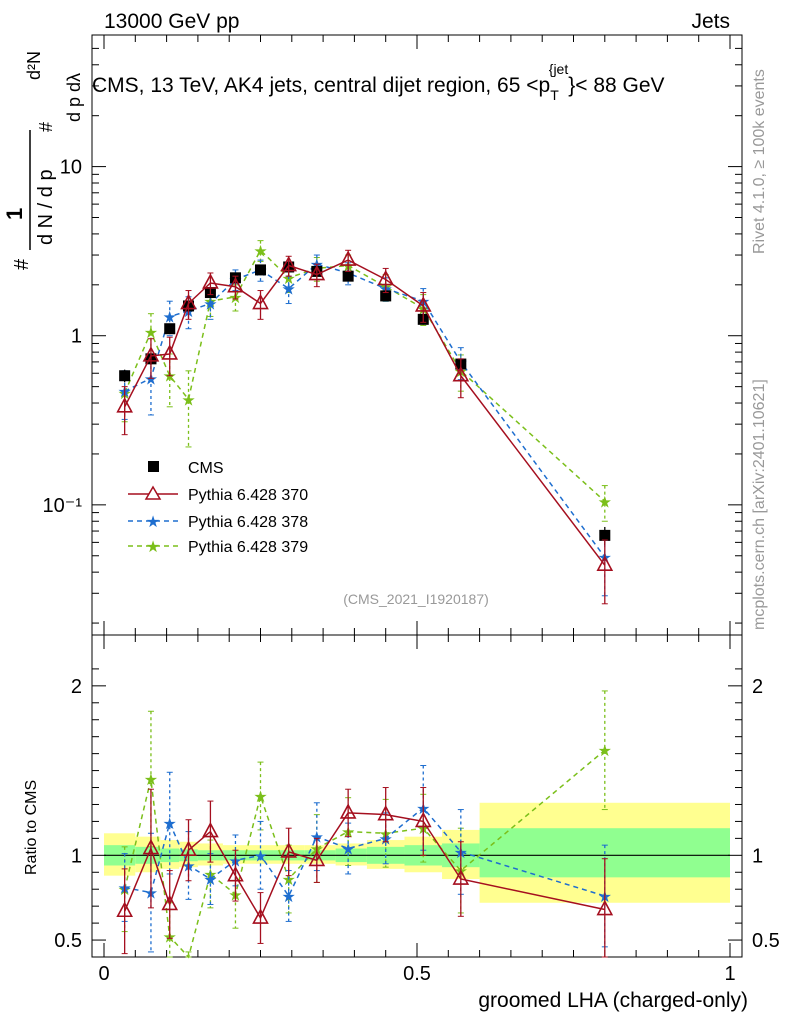  What do you see at coordinates (559, 69) in the screenshot?
I see `chart-title-sup: {jet` at bounding box center [559, 69].